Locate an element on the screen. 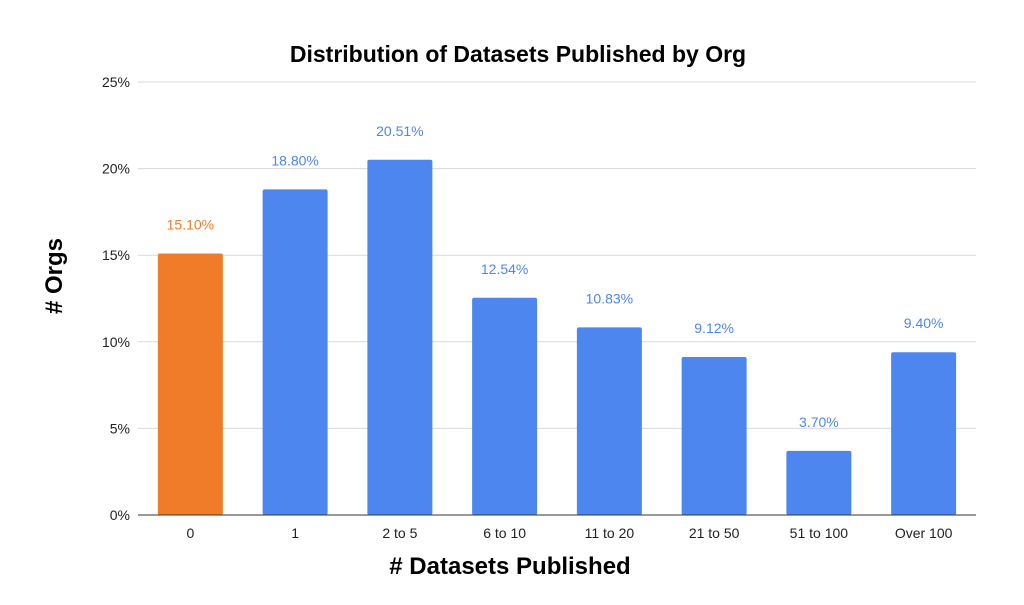 The width and height of the screenshot is (1024, 605). y-tick-label: 25% is located at coordinates (116, 82).